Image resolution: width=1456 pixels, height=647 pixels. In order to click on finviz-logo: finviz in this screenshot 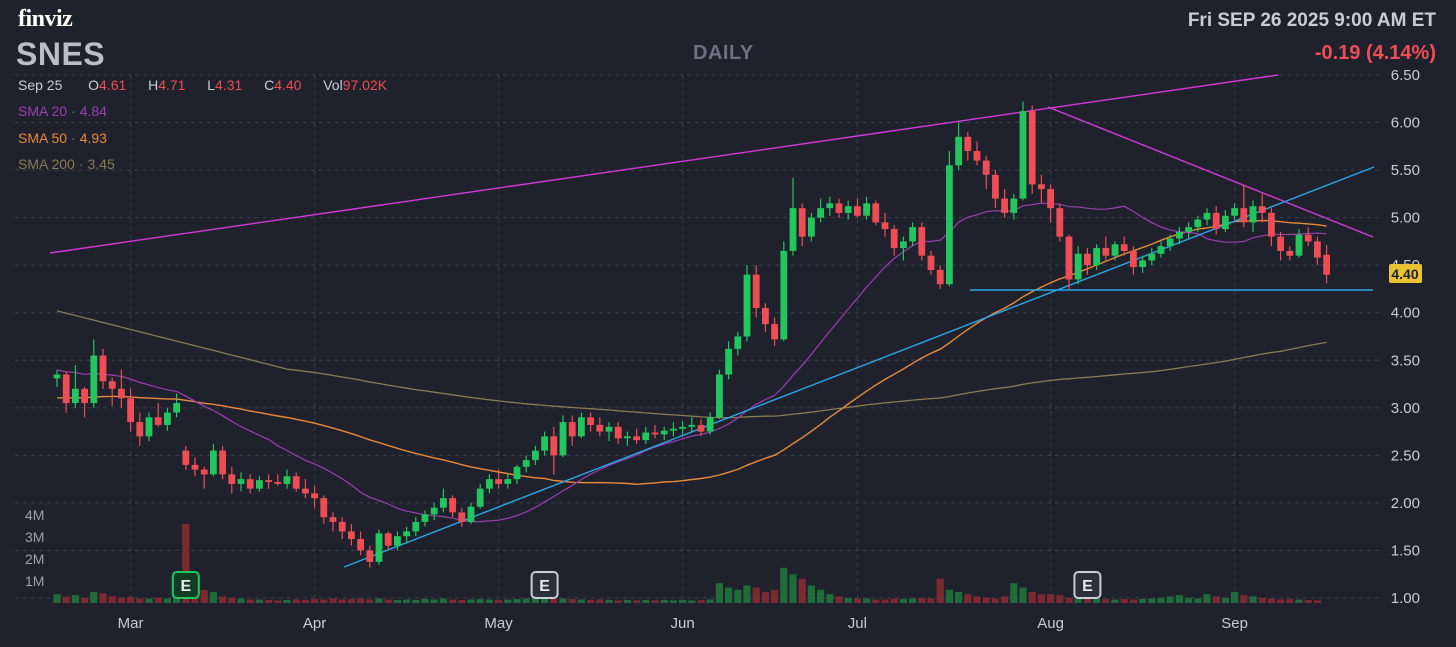, I will do `click(45, 19)`.